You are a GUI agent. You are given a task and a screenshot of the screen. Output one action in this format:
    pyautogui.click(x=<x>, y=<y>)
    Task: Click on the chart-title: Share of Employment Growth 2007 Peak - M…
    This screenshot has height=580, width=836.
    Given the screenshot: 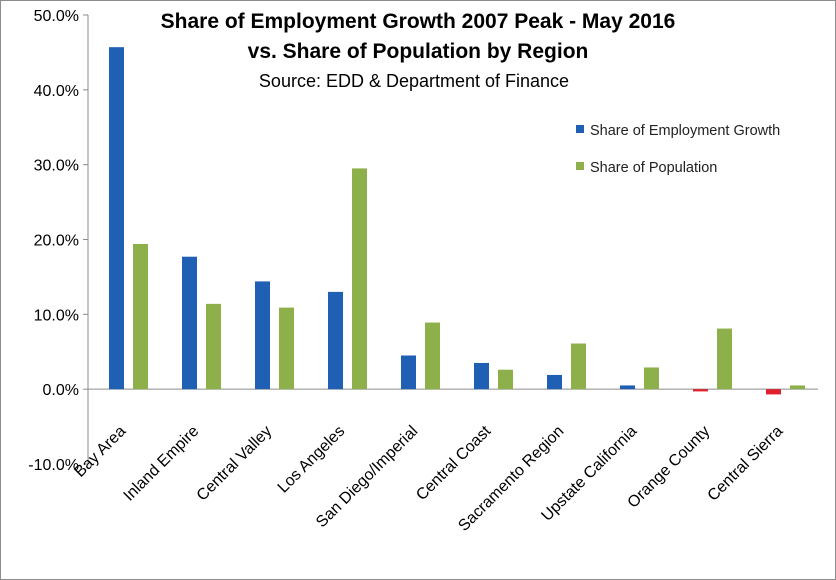 What is the action you would take?
    pyautogui.click(x=418, y=21)
    